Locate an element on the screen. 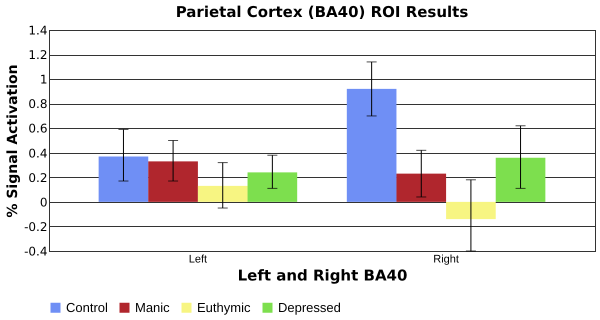  y-tick-label: 0.4 is located at coordinates (38, 153).